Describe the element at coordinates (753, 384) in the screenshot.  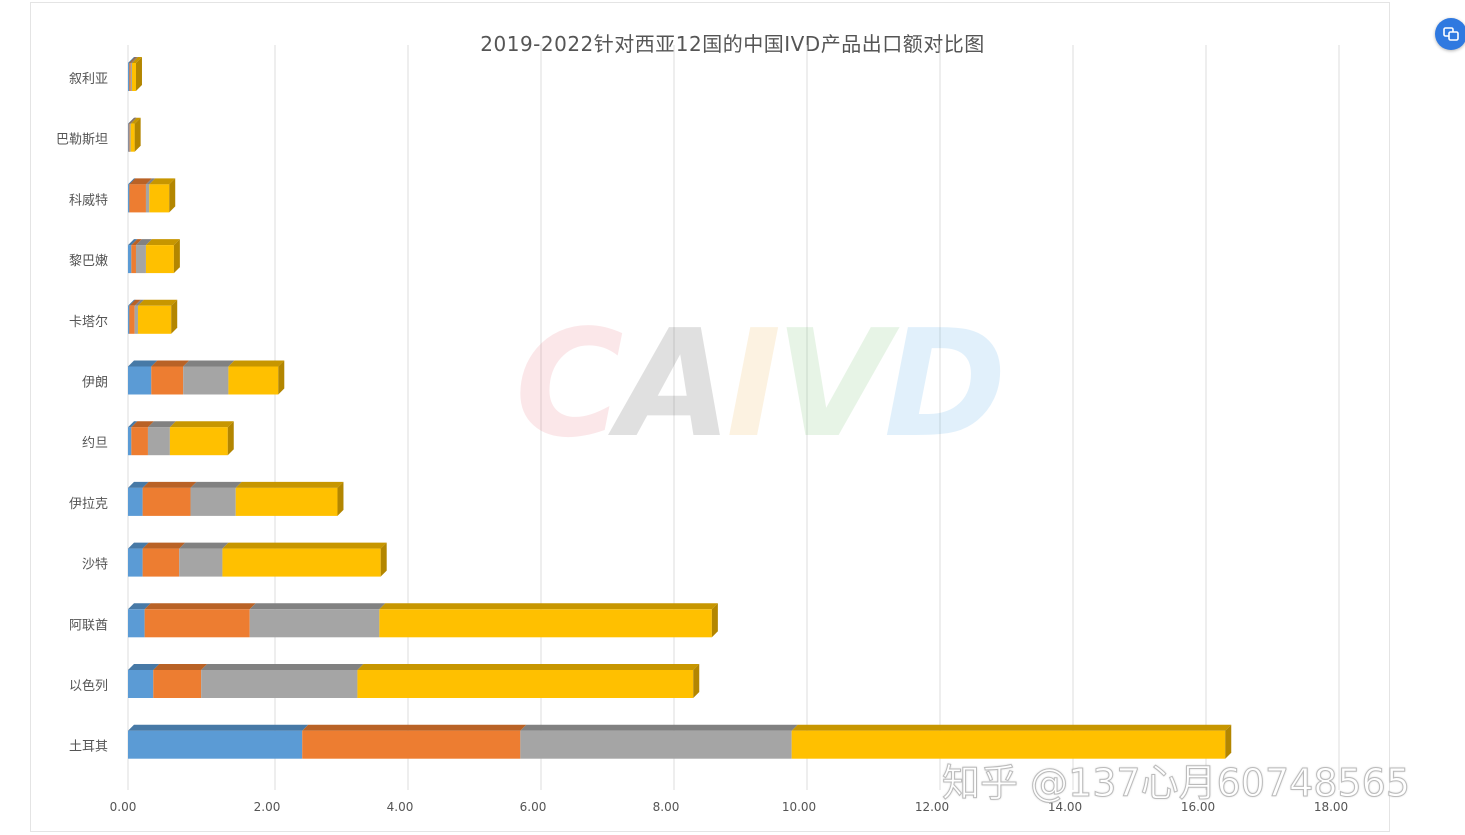
I see `watermark-letter: I` at that location.